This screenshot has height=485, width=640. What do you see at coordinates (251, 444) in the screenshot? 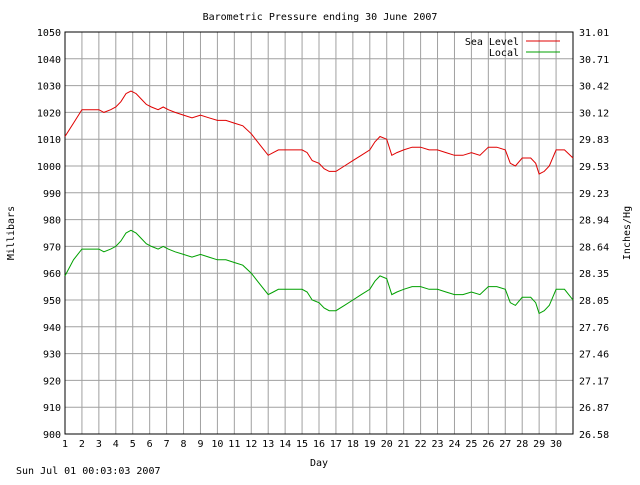
I see `x-tick-label: 12` at bounding box center [251, 444].